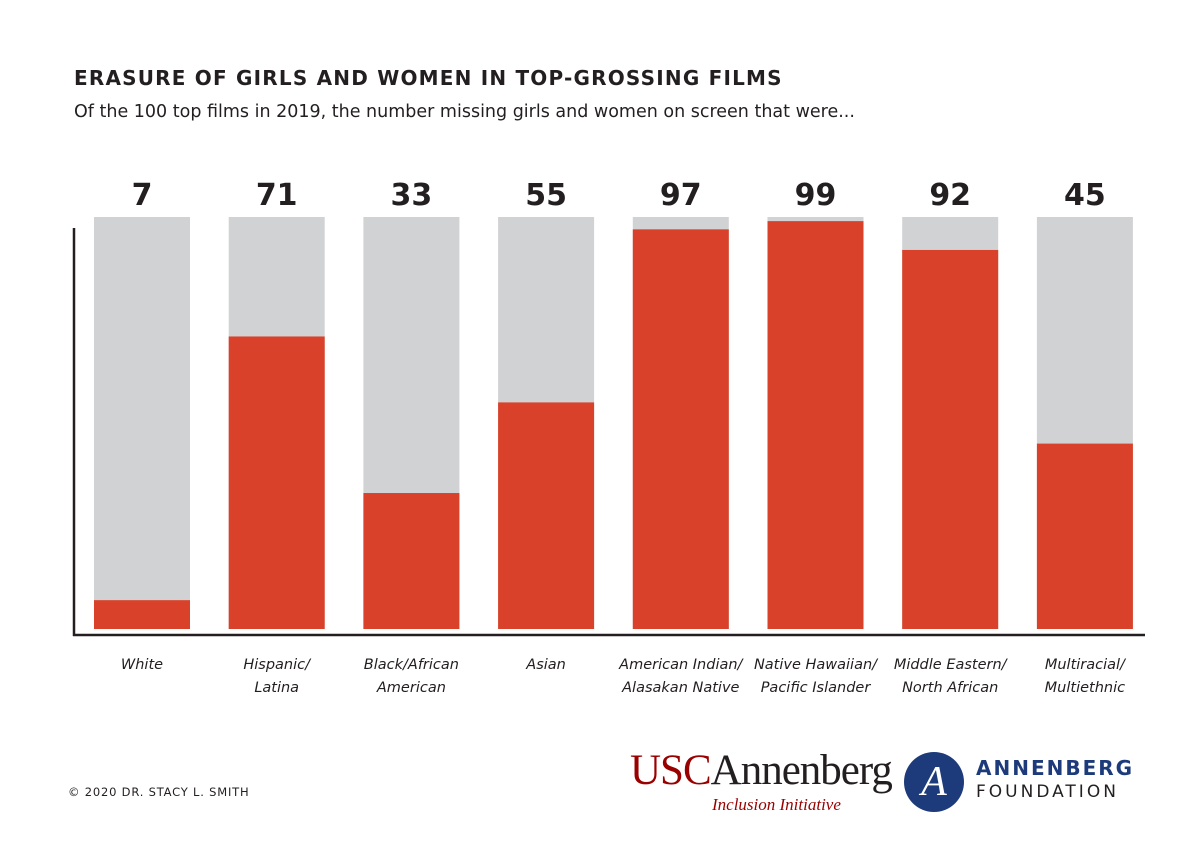 This screenshot has height=852, width=1200. What do you see at coordinates (680, 688) in the screenshot?
I see `category-label: Alasakan Native` at bounding box center [680, 688].